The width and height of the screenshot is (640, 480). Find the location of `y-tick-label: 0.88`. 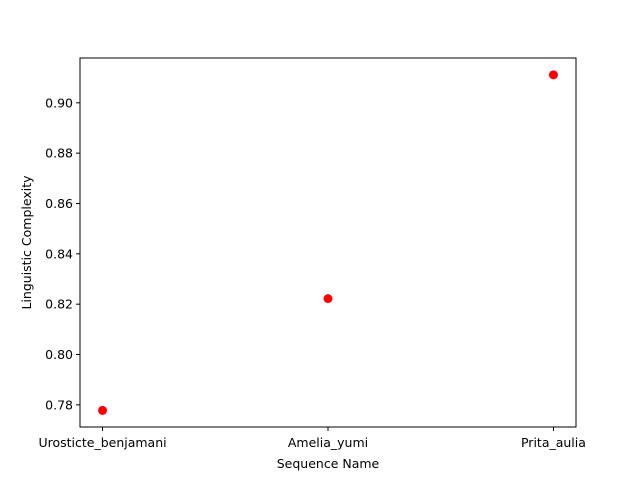

y-tick-label: 0.88 is located at coordinates (59, 153).